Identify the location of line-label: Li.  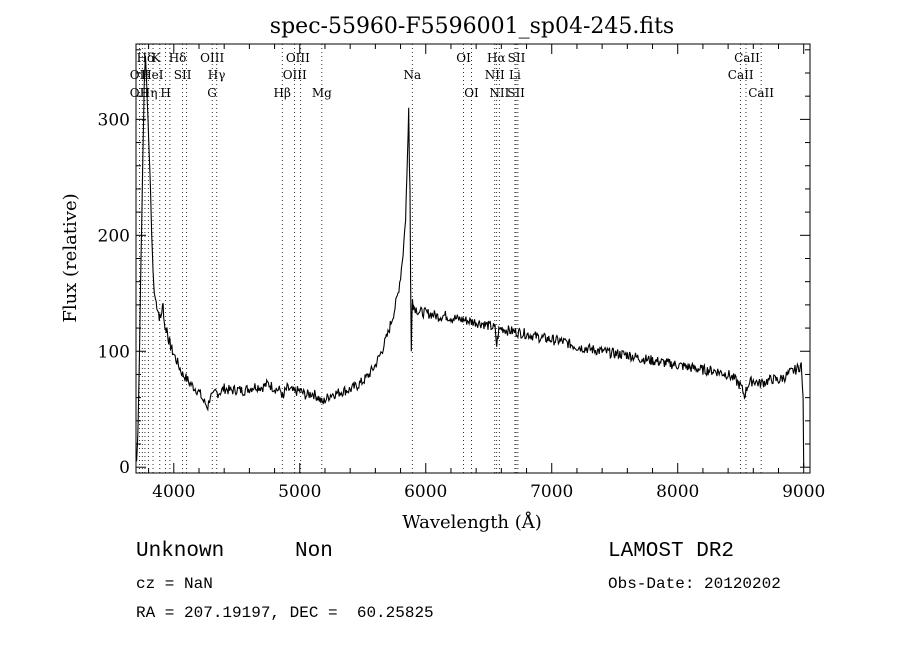
(515, 75).